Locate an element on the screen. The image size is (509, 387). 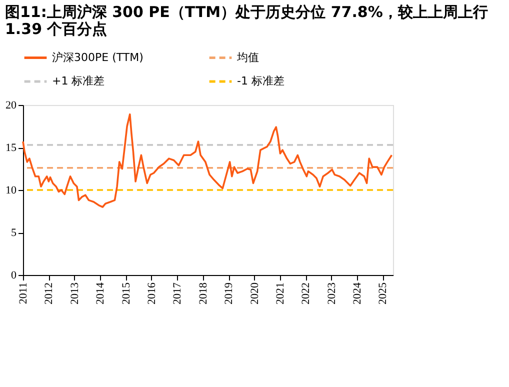
x-tick-label: 2018 is located at coordinates (203, 293).